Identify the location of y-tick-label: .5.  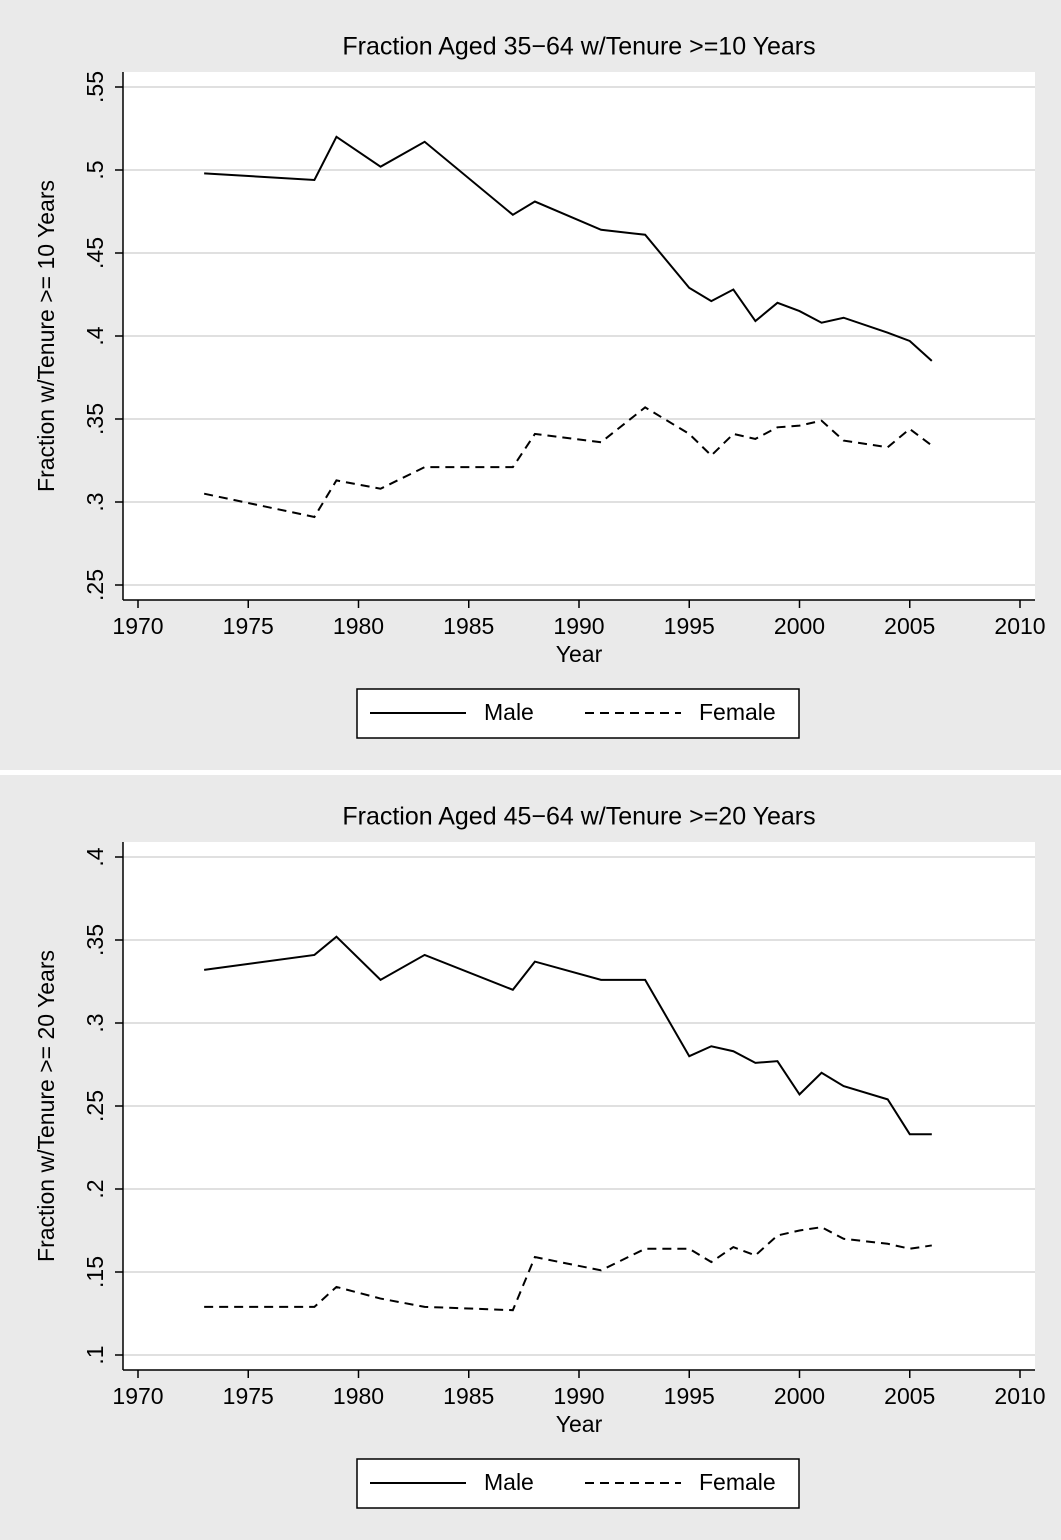
(95, 169).